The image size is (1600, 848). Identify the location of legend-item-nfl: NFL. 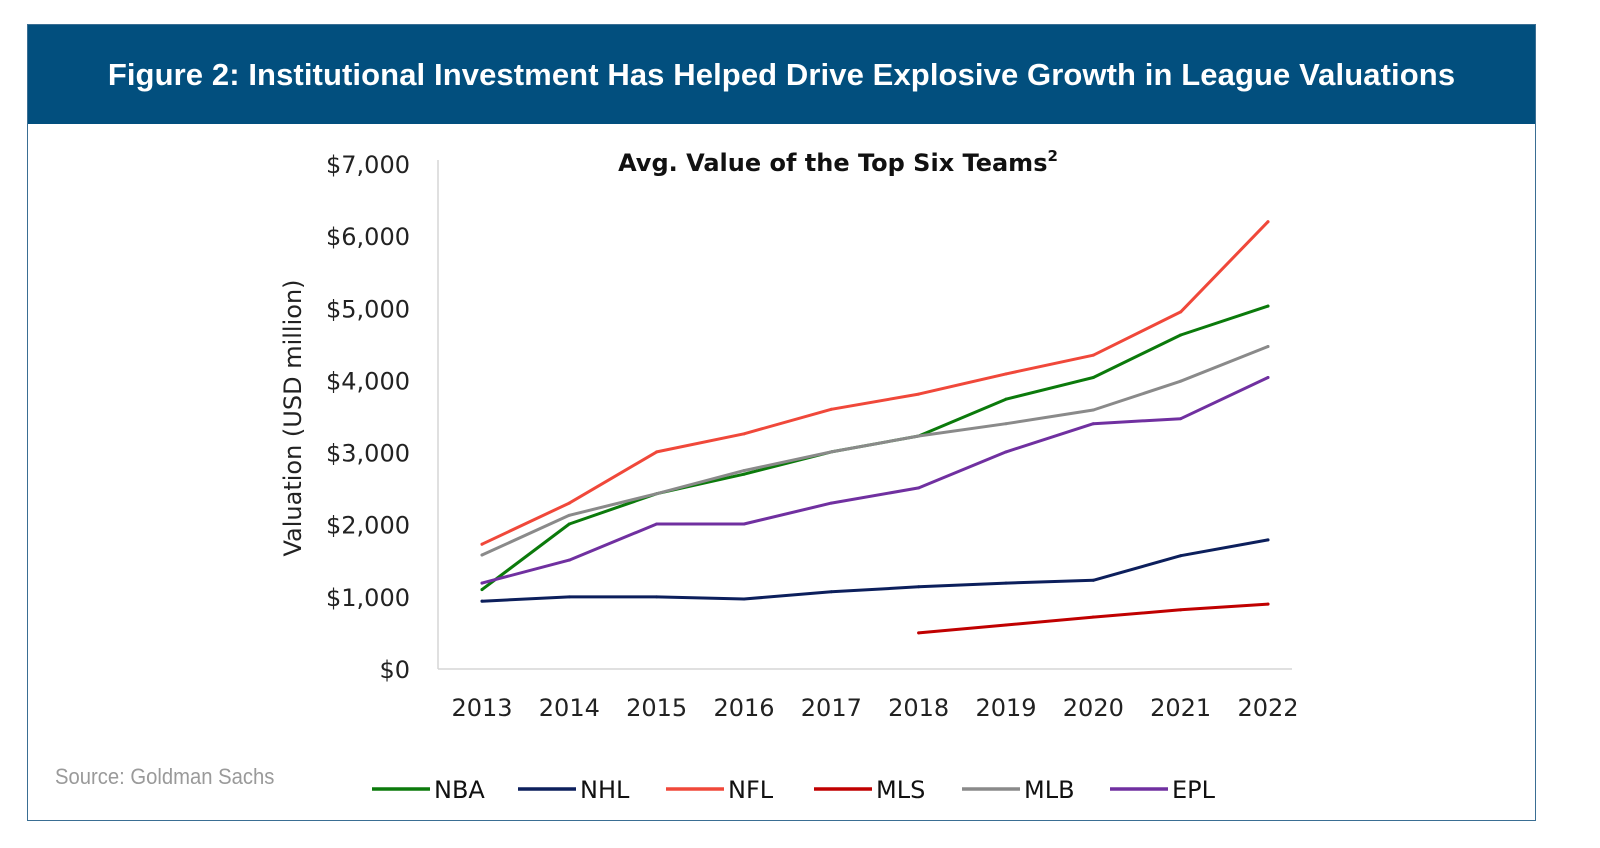
(720, 790).